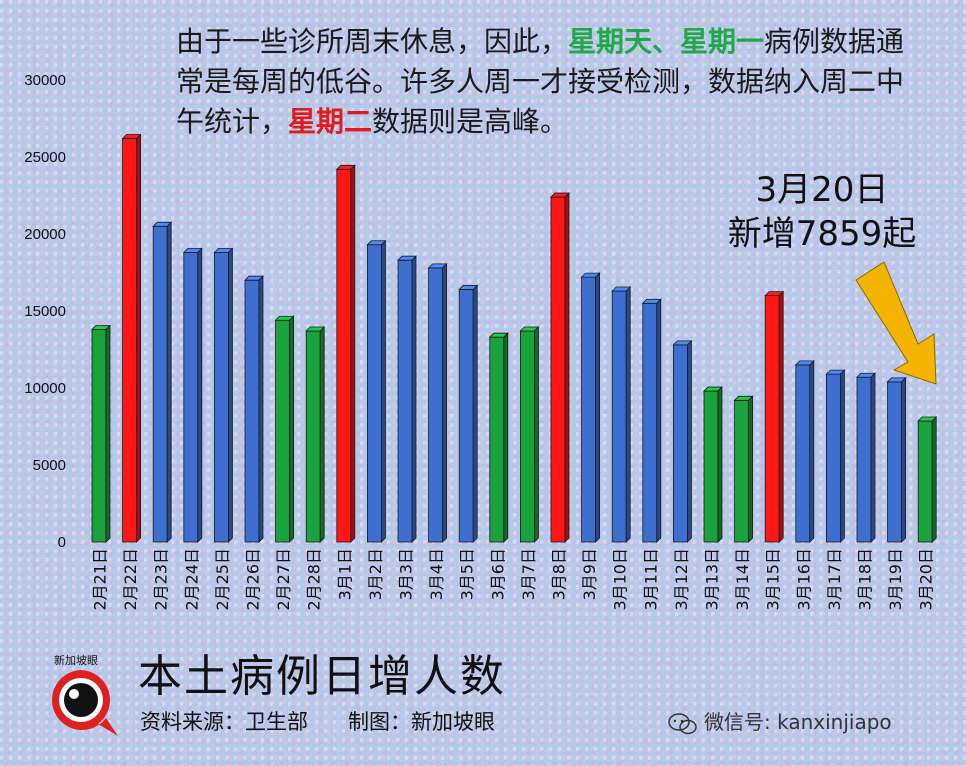 Image resolution: width=966 pixels, height=766 pixels. Describe the element at coordinates (45, 388) in the screenshot. I see `y-tick-label: 10000` at that location.